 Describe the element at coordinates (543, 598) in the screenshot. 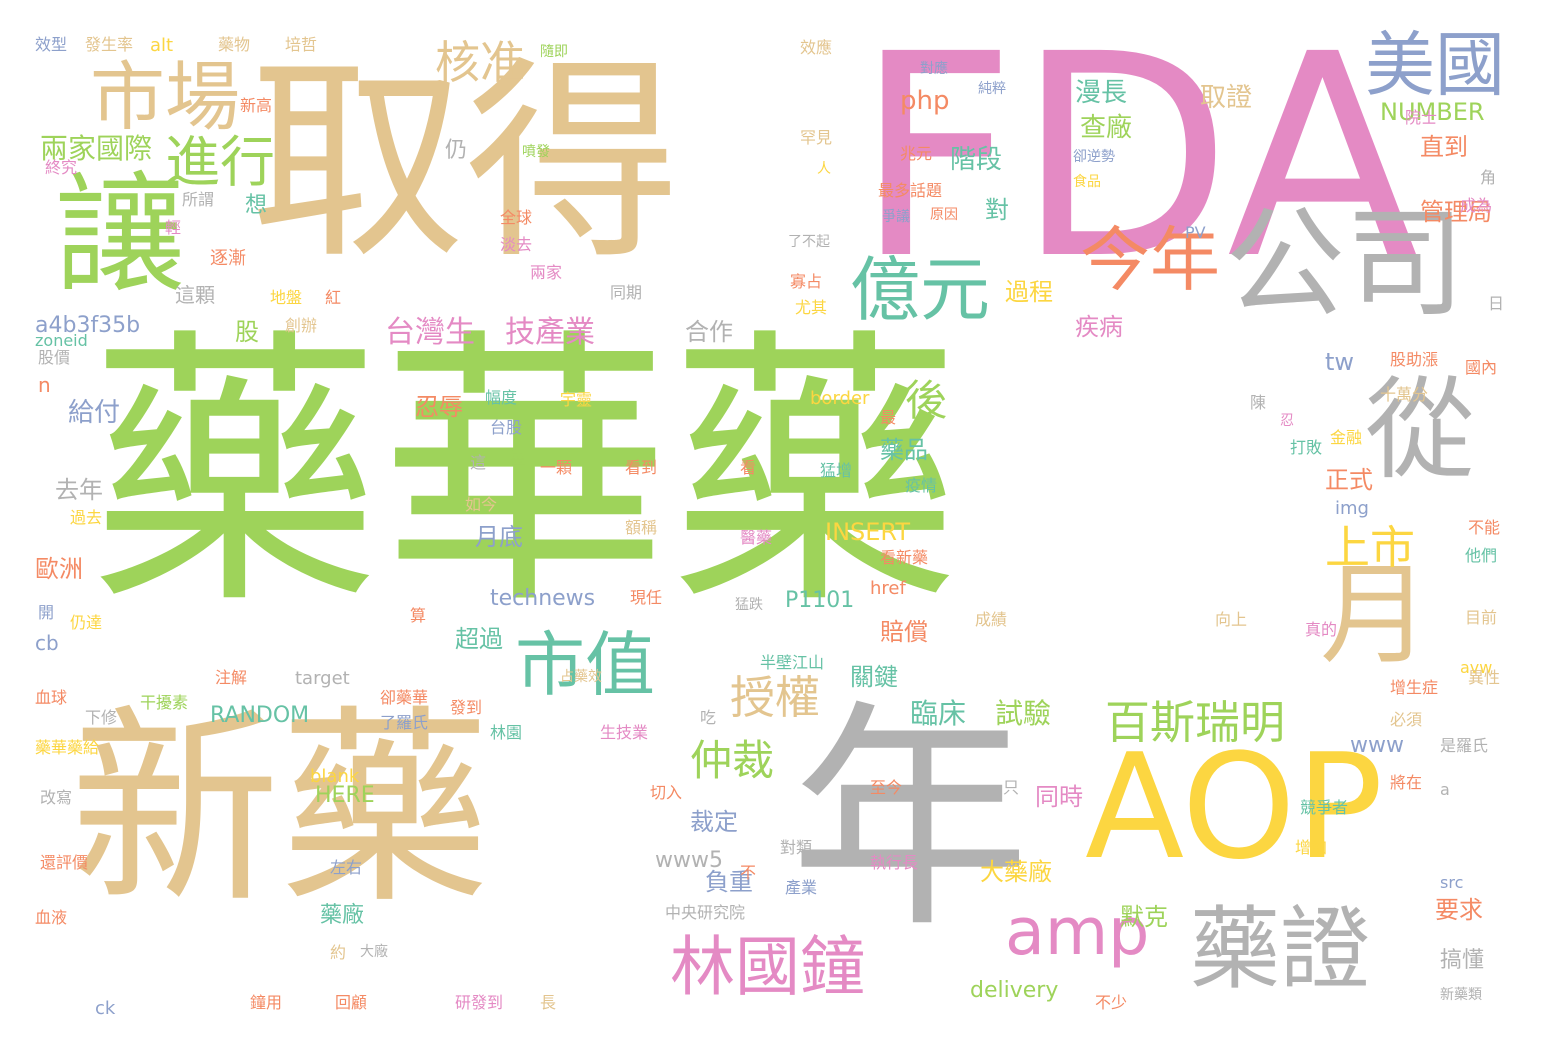

I see `cloud-word: technews` at that location.